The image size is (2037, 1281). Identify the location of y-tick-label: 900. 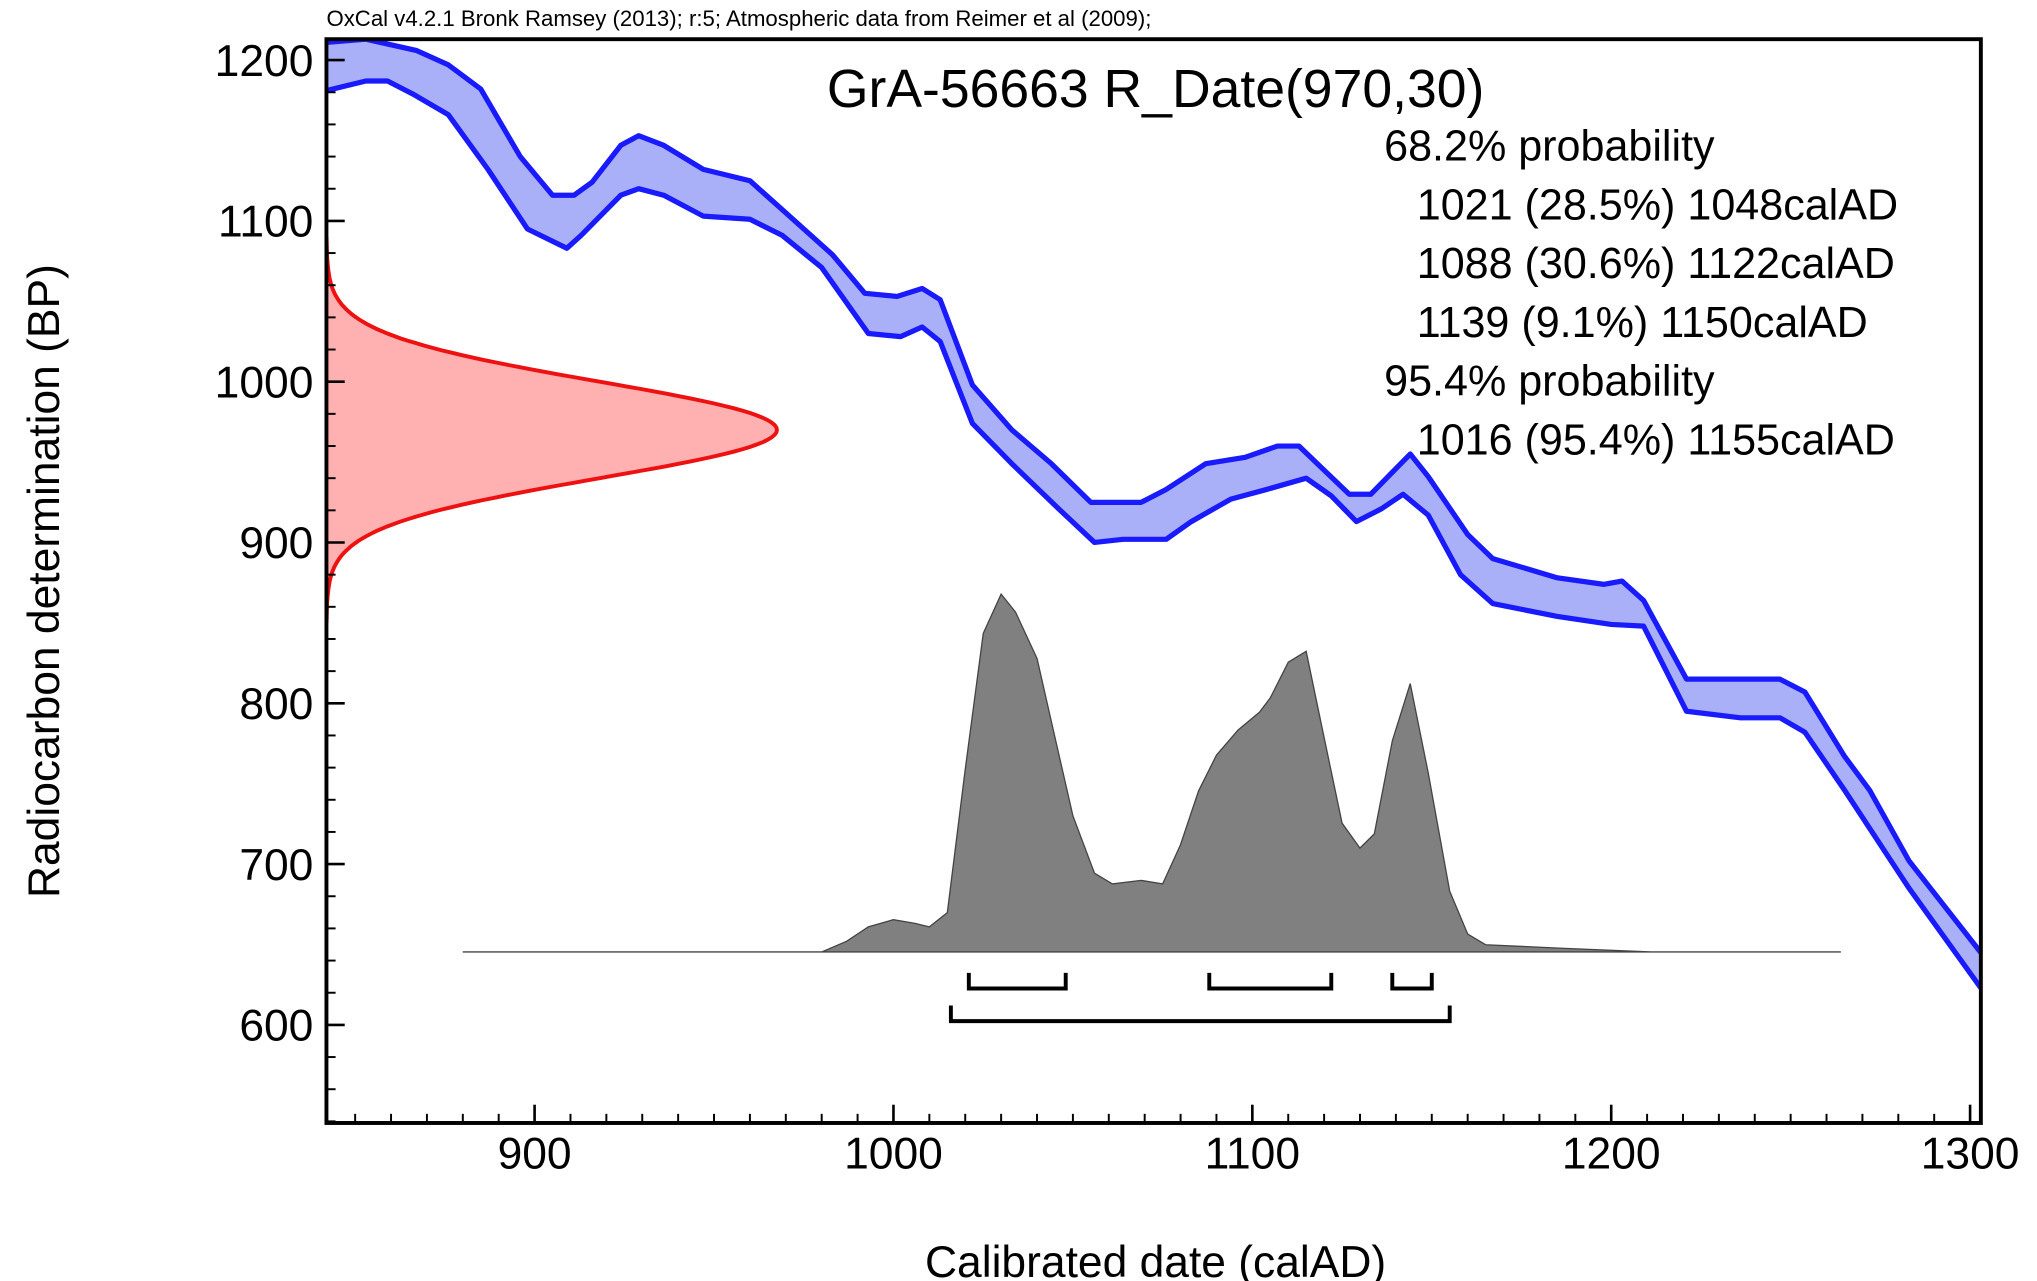
(276, 543).